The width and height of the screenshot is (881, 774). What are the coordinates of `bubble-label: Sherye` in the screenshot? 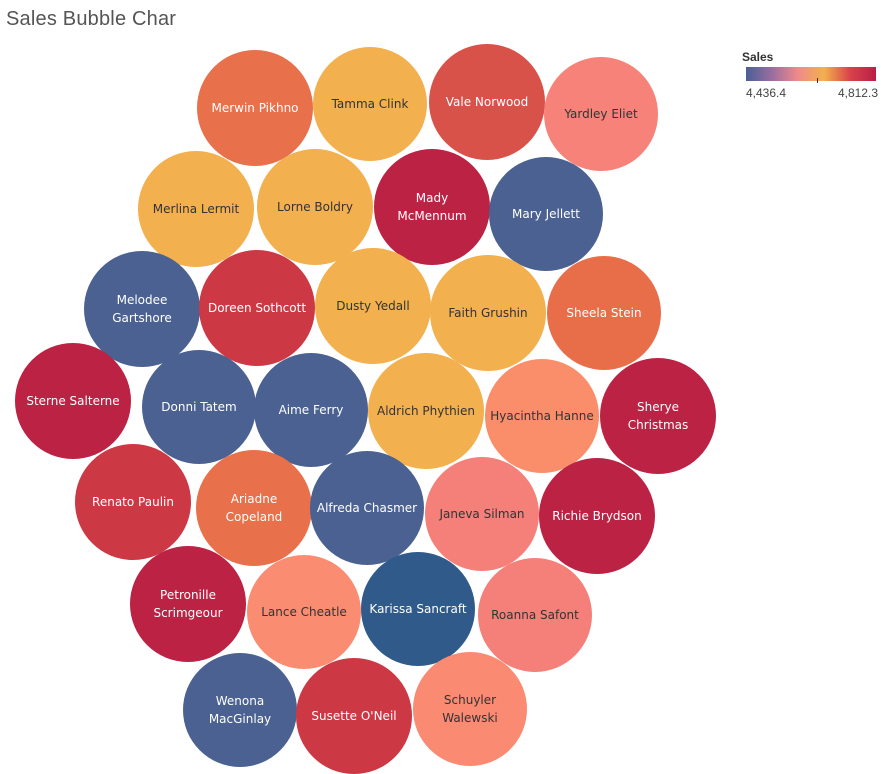 It's located at (658, 407).